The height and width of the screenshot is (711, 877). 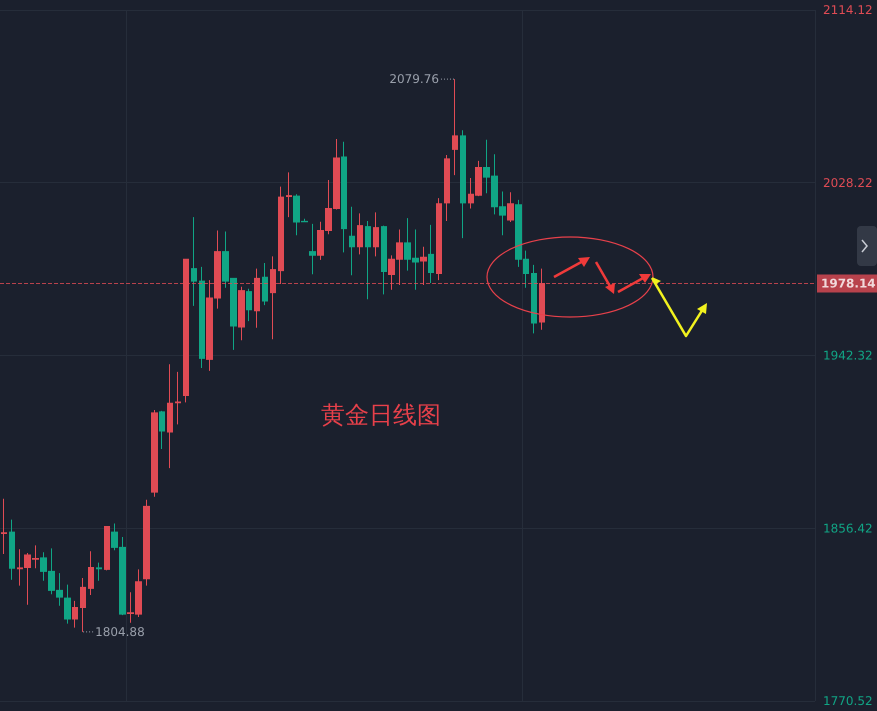 What do you see at coordinates (848, 355) in the screenshot?
I see `y-tick-label: 1942.32` at bounding box center [848, 355].